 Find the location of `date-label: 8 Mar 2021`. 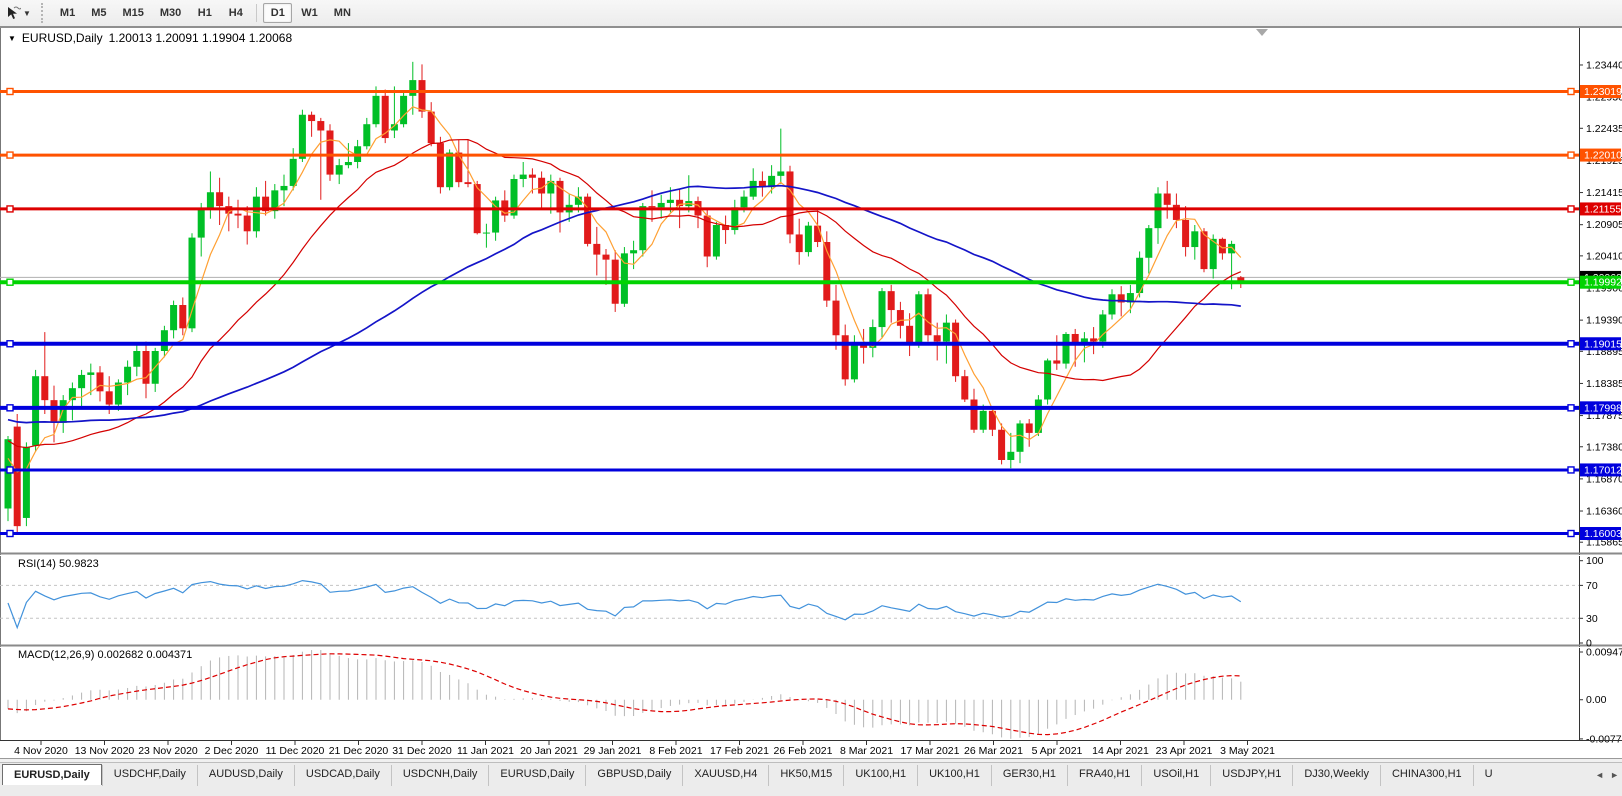

date-label: 8 Mar 2021 is located at coordinates (866, 751).